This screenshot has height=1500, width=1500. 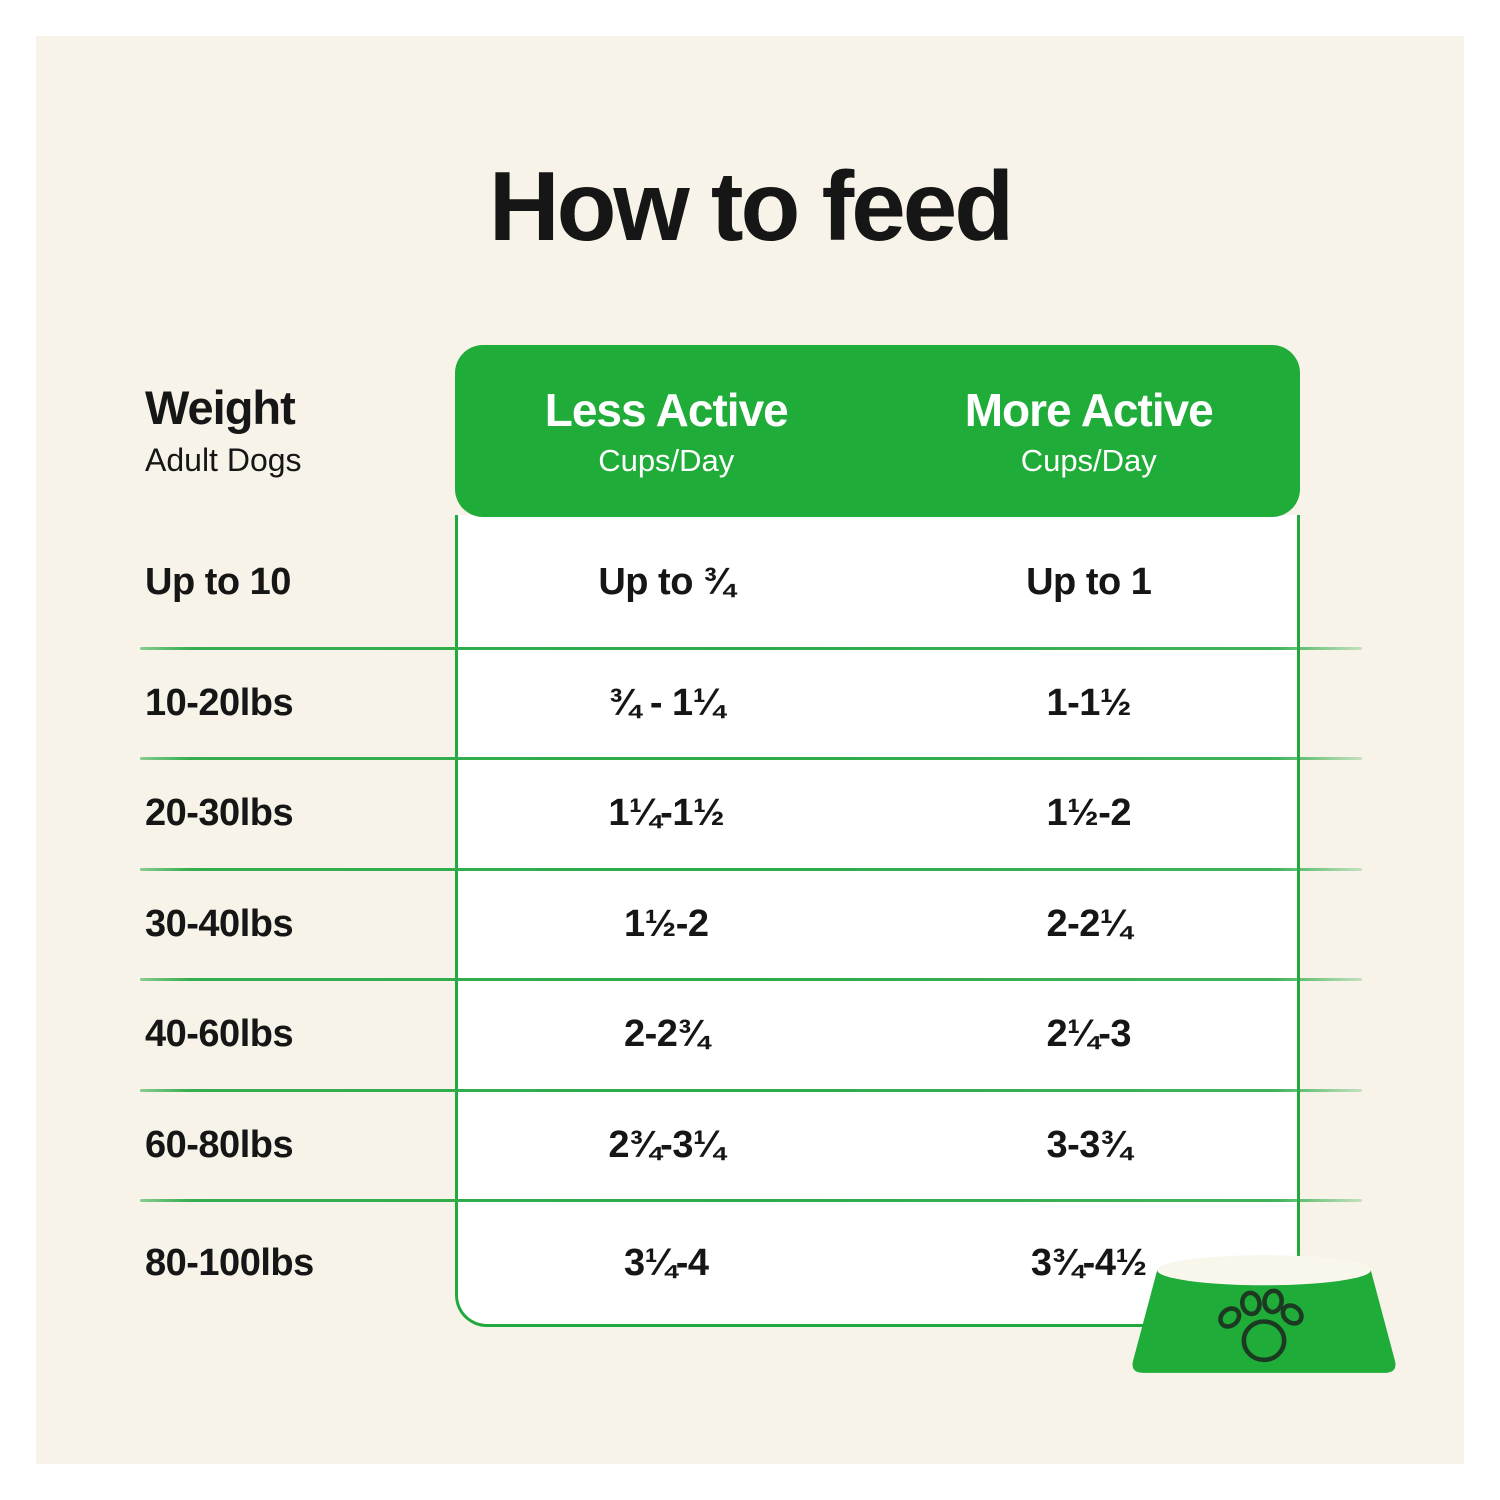 What do you see at coordinates (666, 1144) in the screenshot?
I see `row-less-active-value: 2¾-3¼` at bounding box center [666, 1144].